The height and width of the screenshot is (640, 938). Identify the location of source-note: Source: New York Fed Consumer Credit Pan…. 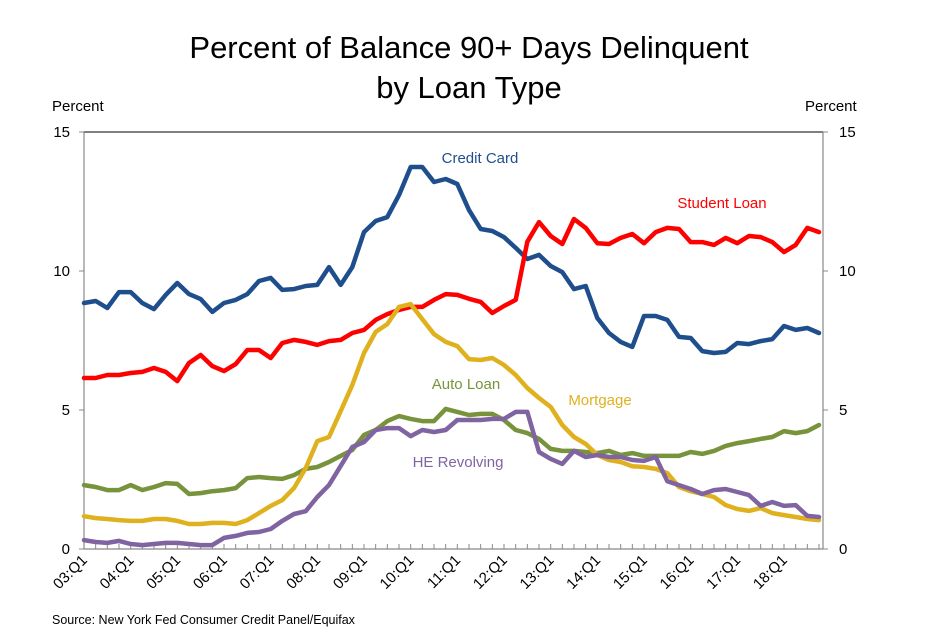
(204, 620).